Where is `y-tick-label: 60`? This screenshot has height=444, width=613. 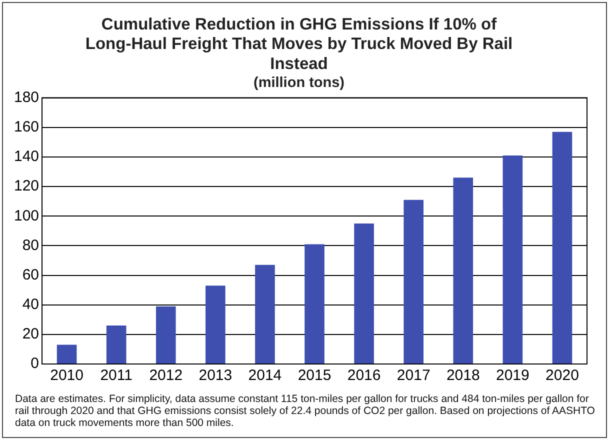
y-tick-label: 60 is located at coordinates (31, 275).